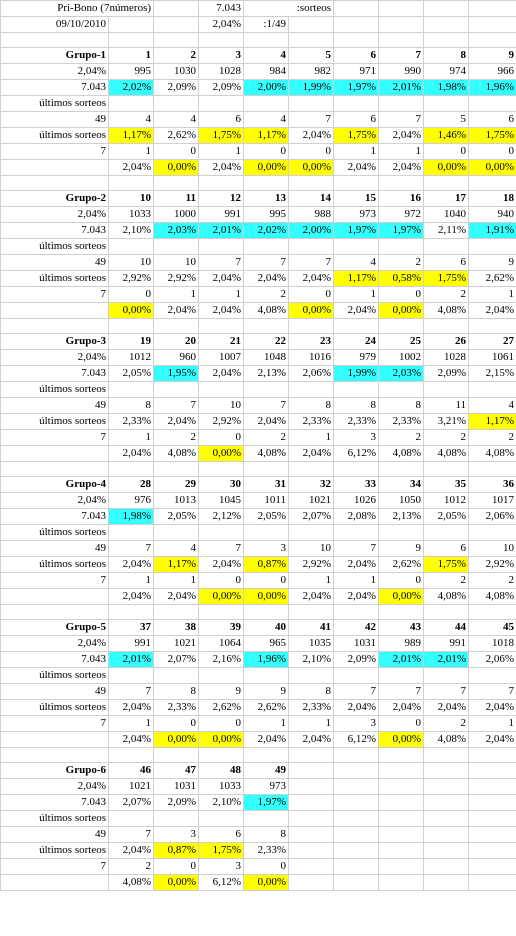 The width and height of the screenshot is (516, 936). I want to click on ultimos-pct-label: últimos sorteos, so click(54, 707).